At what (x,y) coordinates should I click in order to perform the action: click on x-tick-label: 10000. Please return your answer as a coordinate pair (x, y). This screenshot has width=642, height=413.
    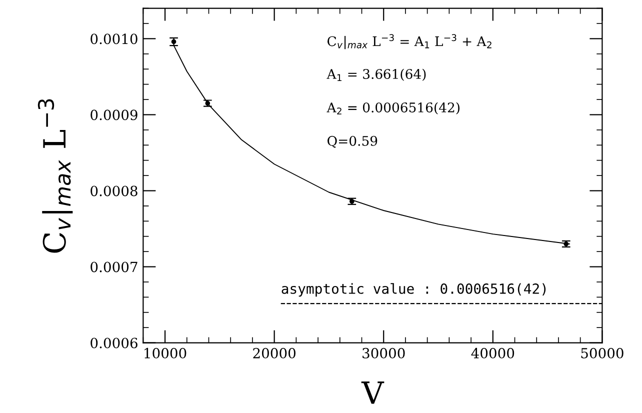
    Looking at the image, I should click on (165, 353).